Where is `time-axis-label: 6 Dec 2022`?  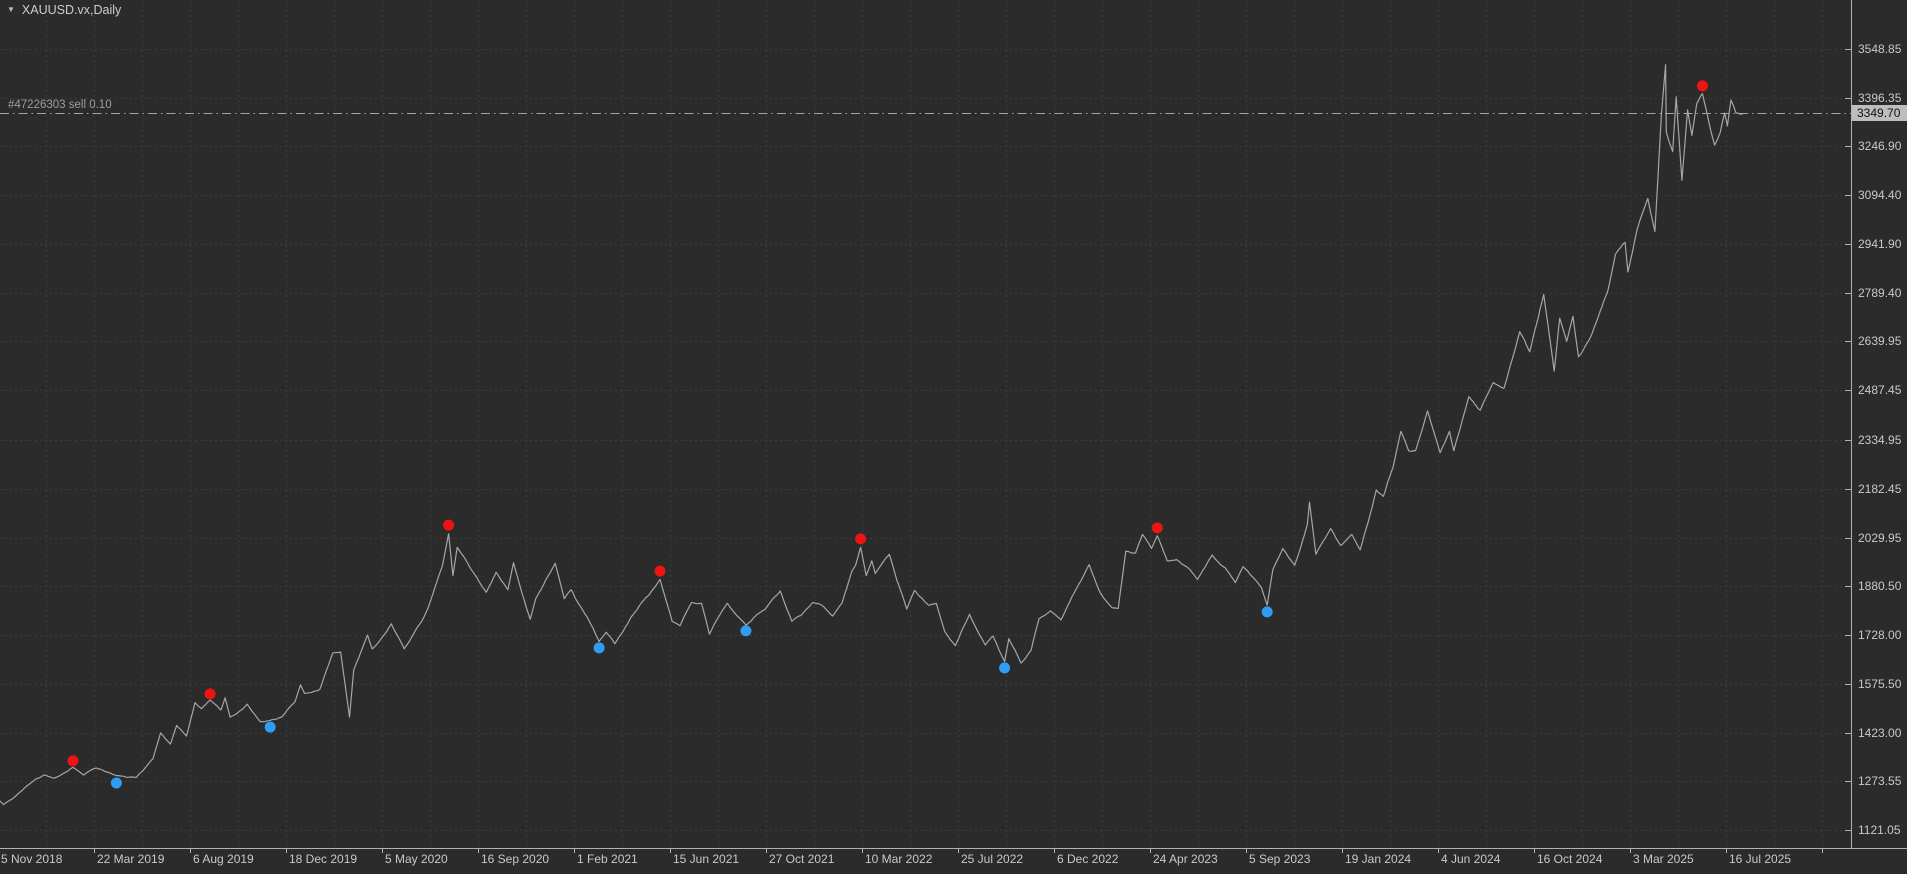 time-axis-label: 6 Dec 2022 is located at coordinates (1088, 859).